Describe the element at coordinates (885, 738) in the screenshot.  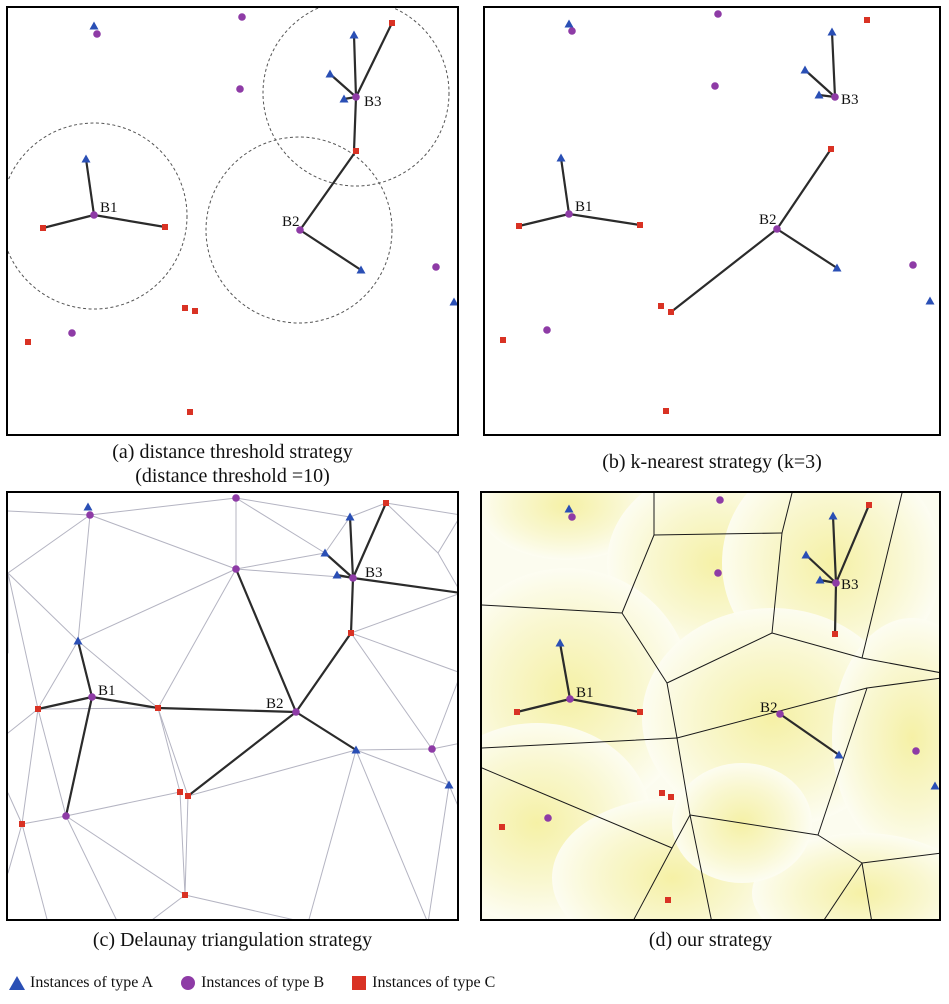
I see `voronoi-cell-shading` at that location.